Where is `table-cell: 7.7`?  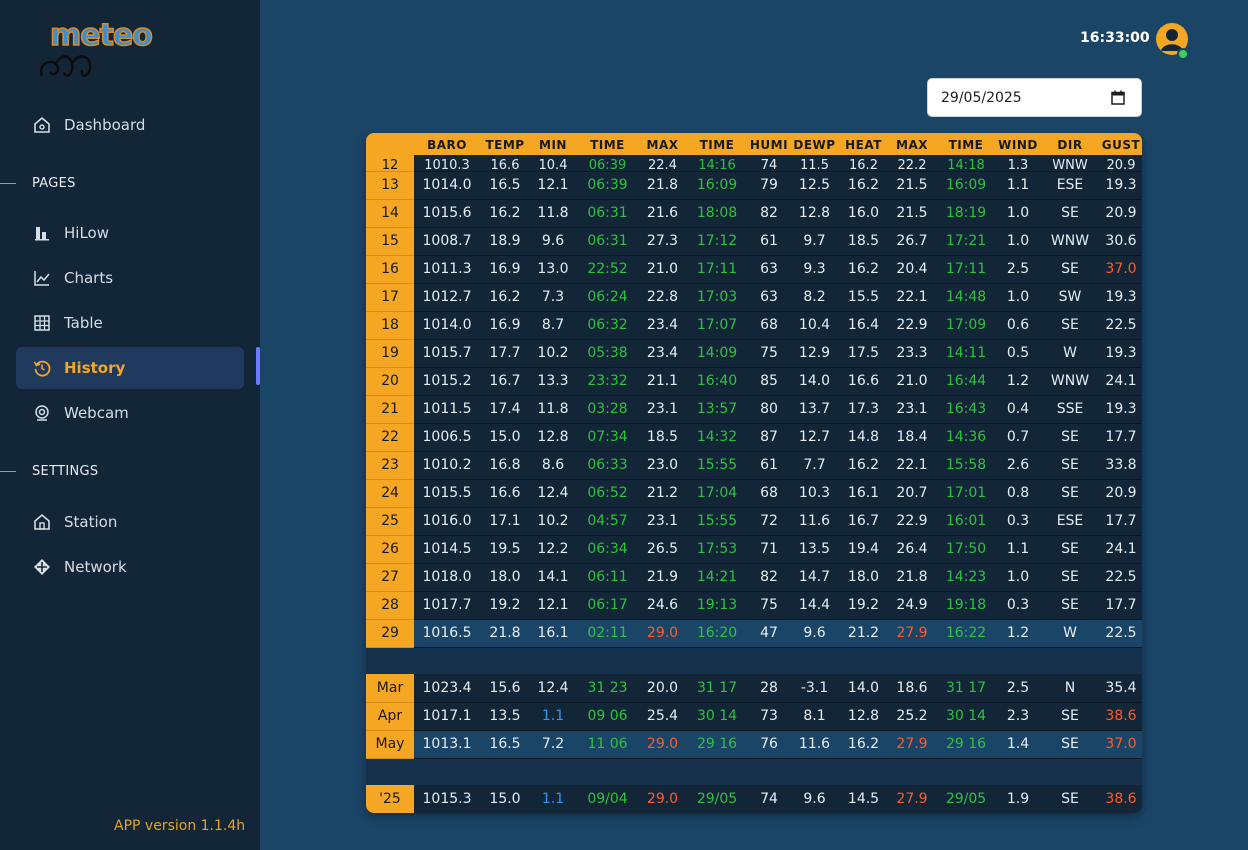
table-cell: 7.7 is located at coordinates (814, 465).